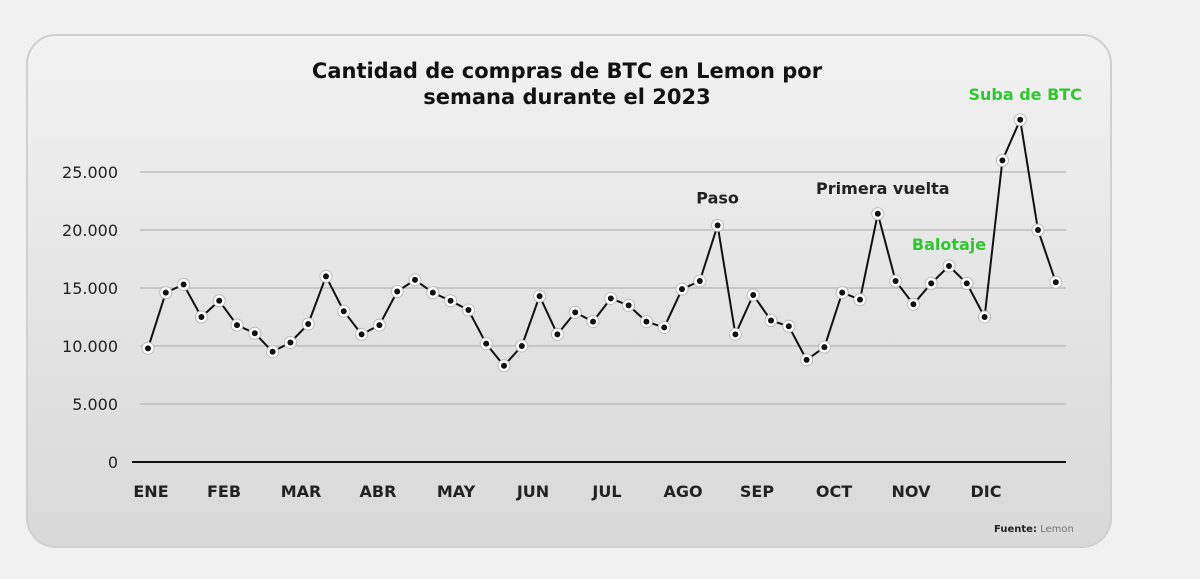 This screenshot has height=579, width=1200. I want to click on x-tick-label: JUN, so click(532, 491).